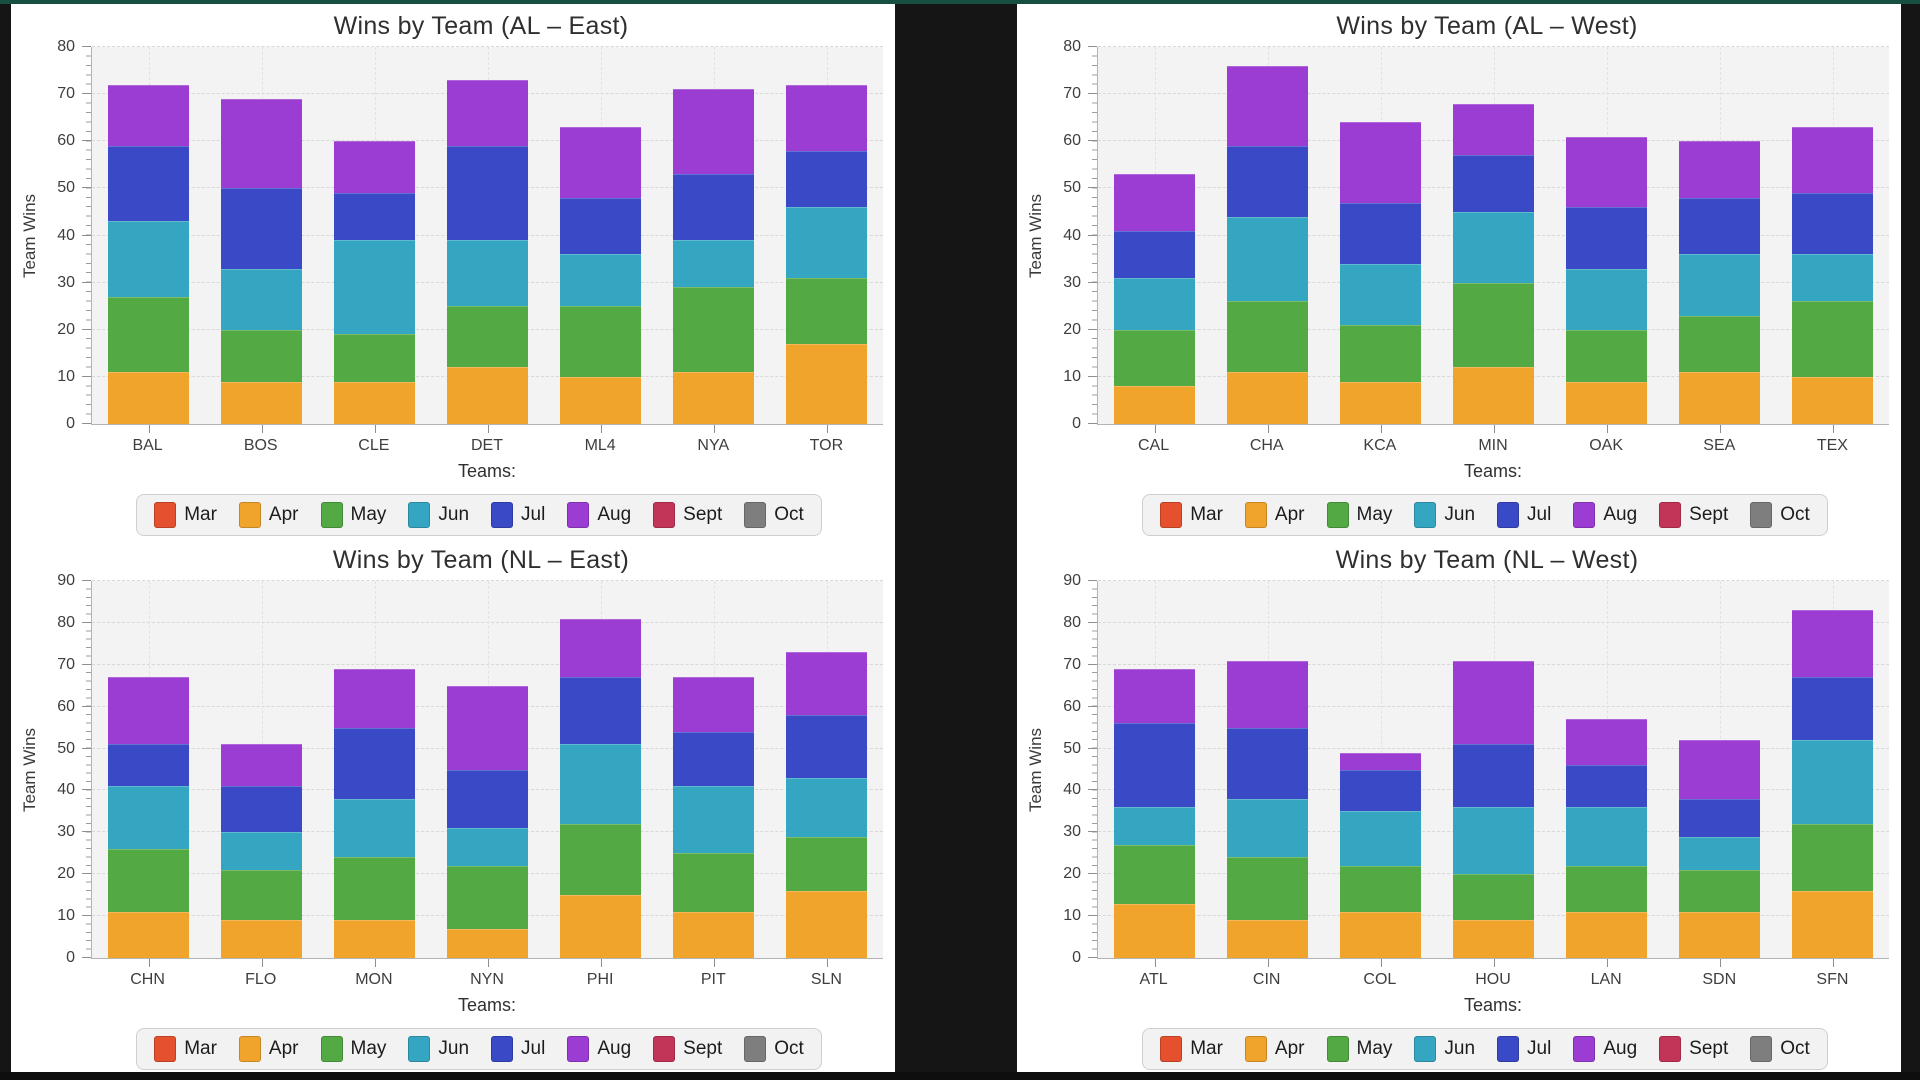  What do you see at coordinates (1076, 423) in the screenshot?
I see `y-tick-label: 0` at bounding box center [1076, 423].